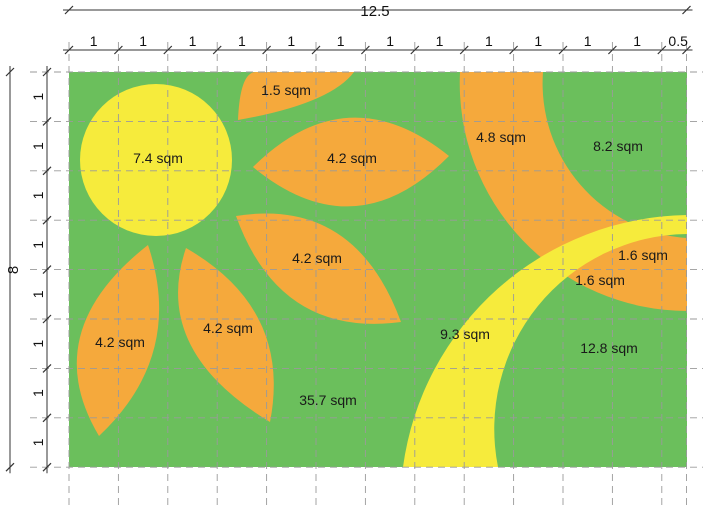 The width and height of the screenshot is (707, 508). Describe the element at coordinates (158, 158) in the screenshot. I see `sun-area-label: 7.4 sqm` at that location.